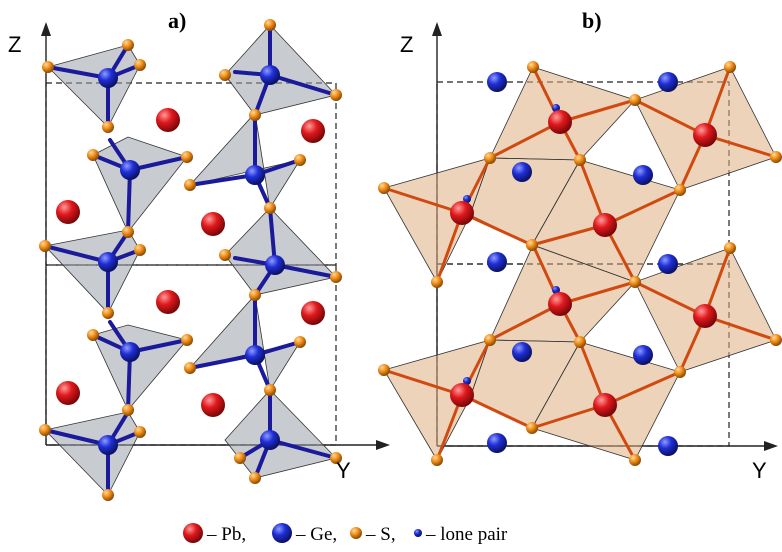 The image size is (782, 552). Describe the element at coordinates (282, 533) in the screenshot. I see `legend-ge-swatch` at that location.